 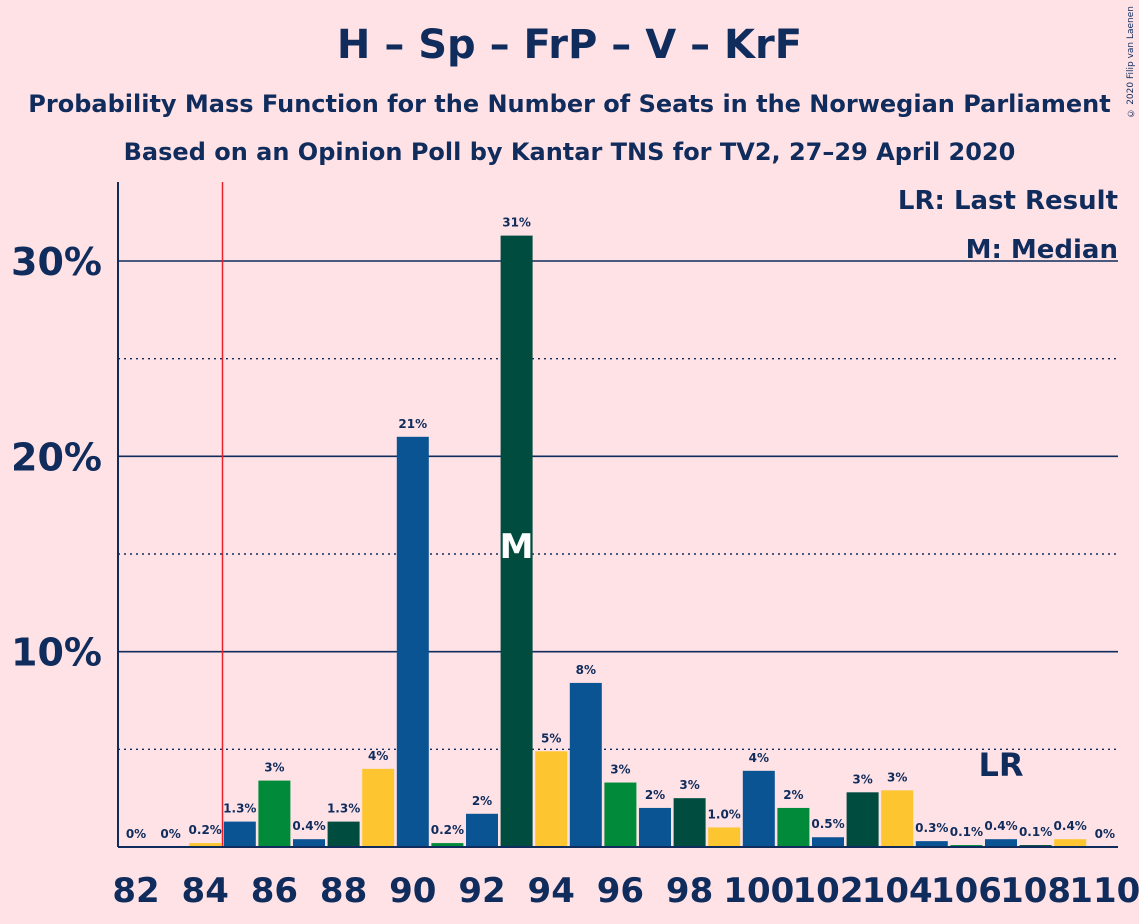 What do you see at coordinates (135, 891) in the screenshot?
I see `x-tick-label: 82` at bounding box center [135, 891].